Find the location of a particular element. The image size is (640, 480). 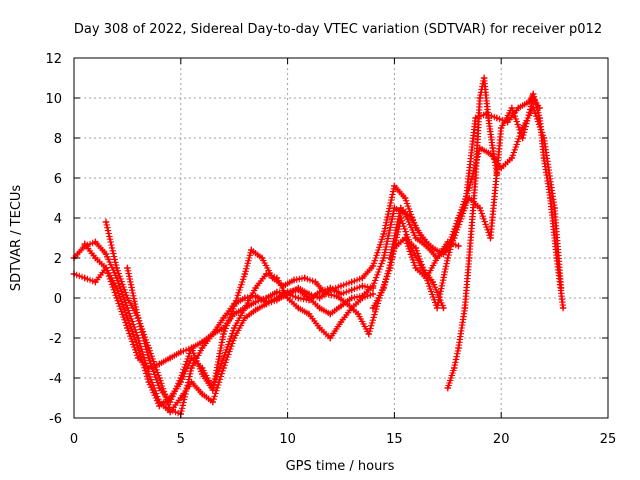

x-axis-label: GPS time / hours is located at coordinates (340, 466).